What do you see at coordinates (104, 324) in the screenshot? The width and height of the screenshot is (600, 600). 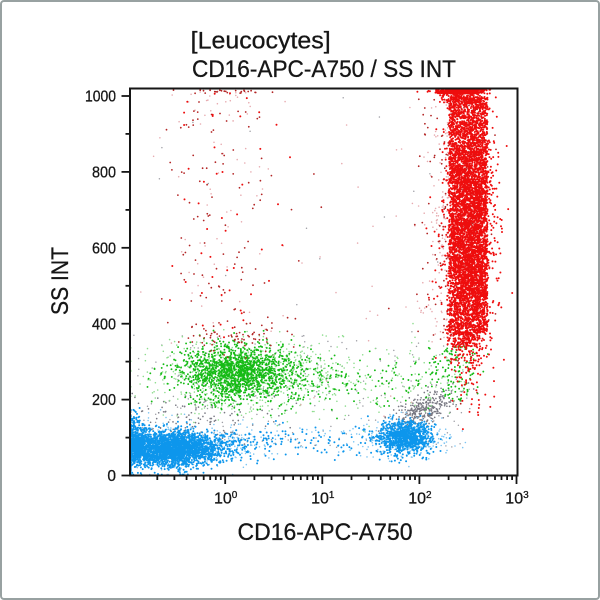 I see `svg-text: 400` at bounding box center [104, 324].